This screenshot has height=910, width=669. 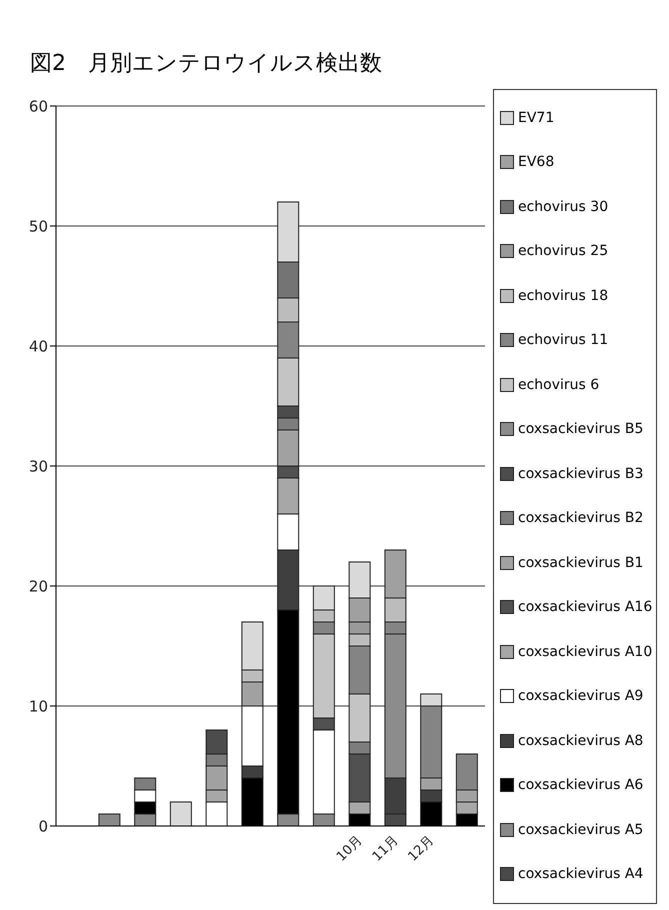 What do you see at coordinates (38, 226) in the screenshot?
I see `y-tick-label: 50` at bounding box center [38, 226].